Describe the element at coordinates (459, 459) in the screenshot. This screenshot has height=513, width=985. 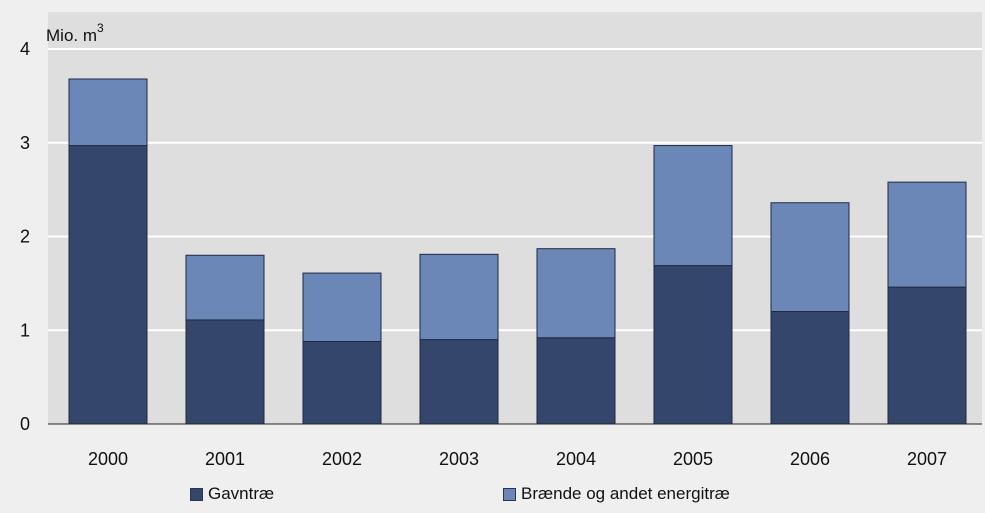
I see `x-tick-label: 2003` at that location.